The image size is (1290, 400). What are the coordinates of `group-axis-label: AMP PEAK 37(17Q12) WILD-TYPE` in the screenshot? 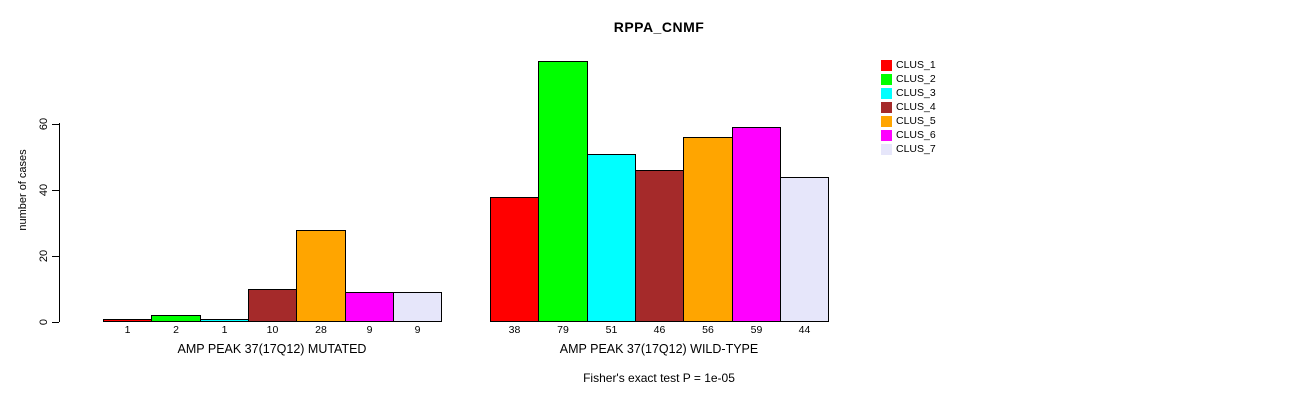 It's located at (659, 349).